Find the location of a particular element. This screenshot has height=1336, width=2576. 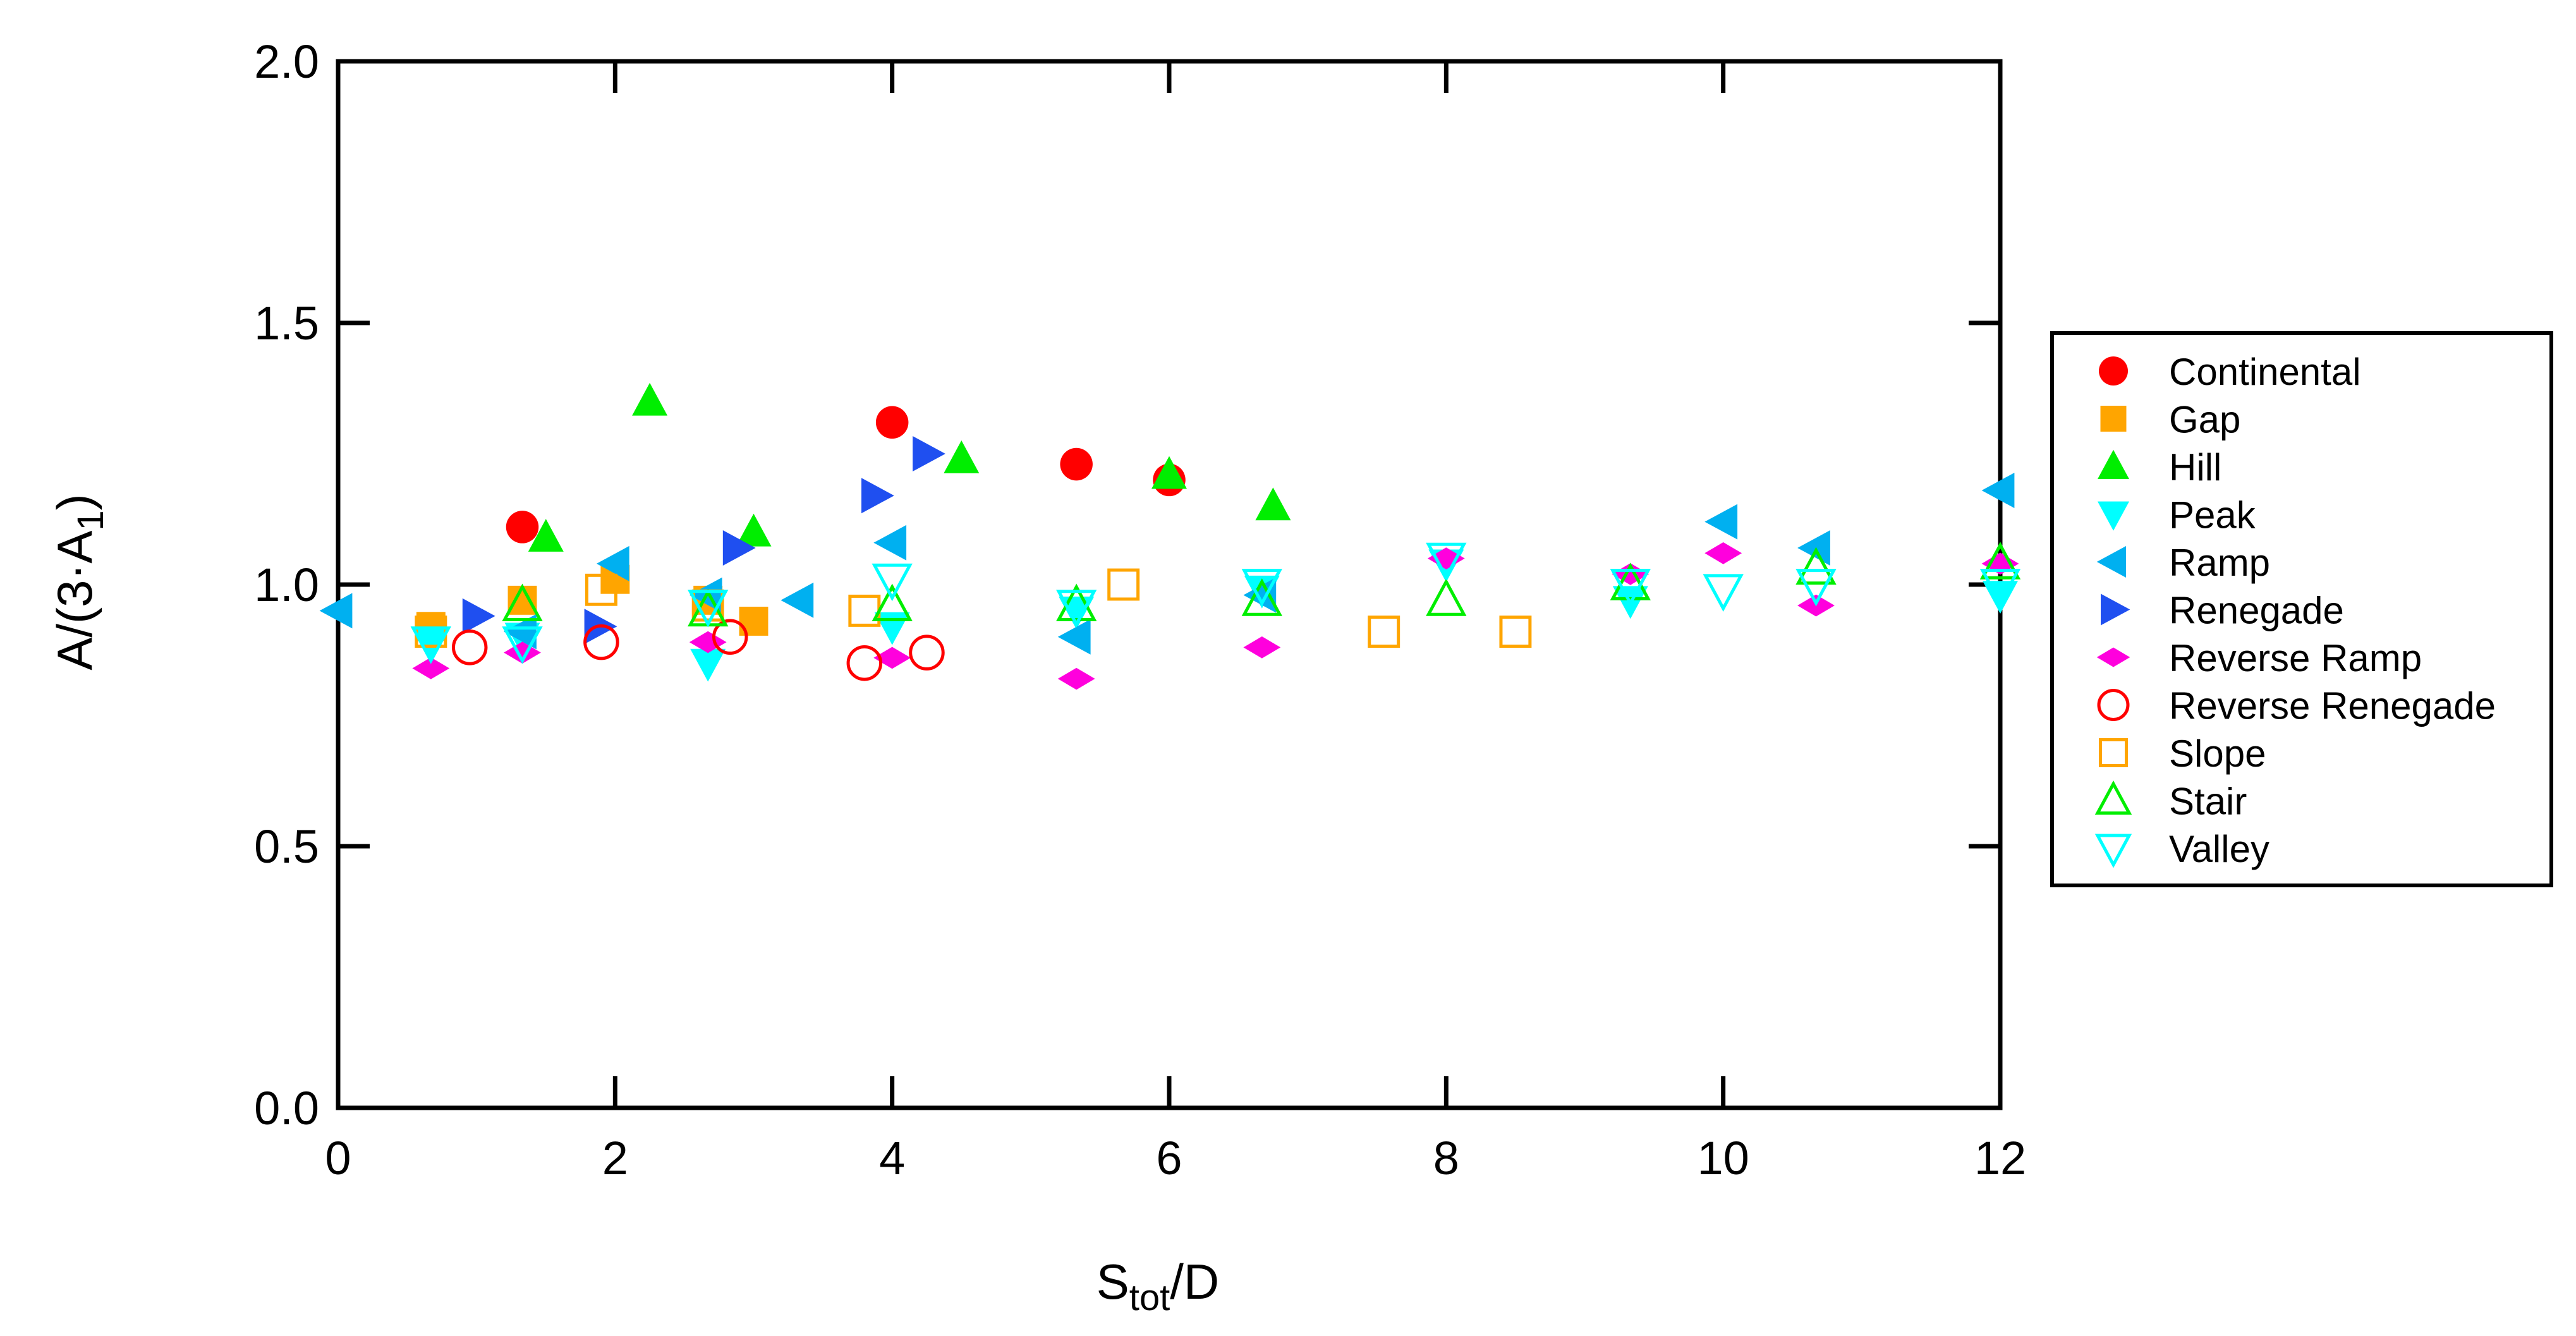

series-ramp is located at coordinates (1167, 564).